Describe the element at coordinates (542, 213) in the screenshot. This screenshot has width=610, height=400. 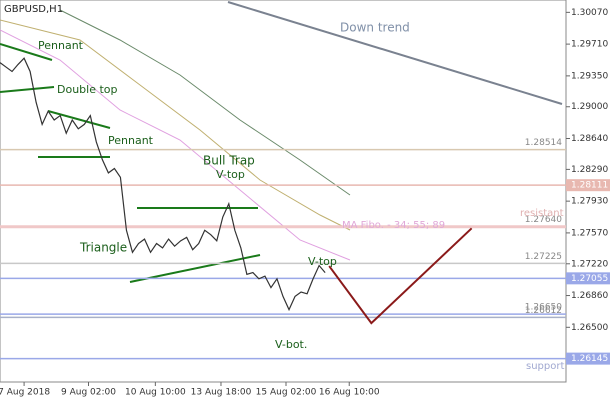
I see `annotation: resistant` at that location.